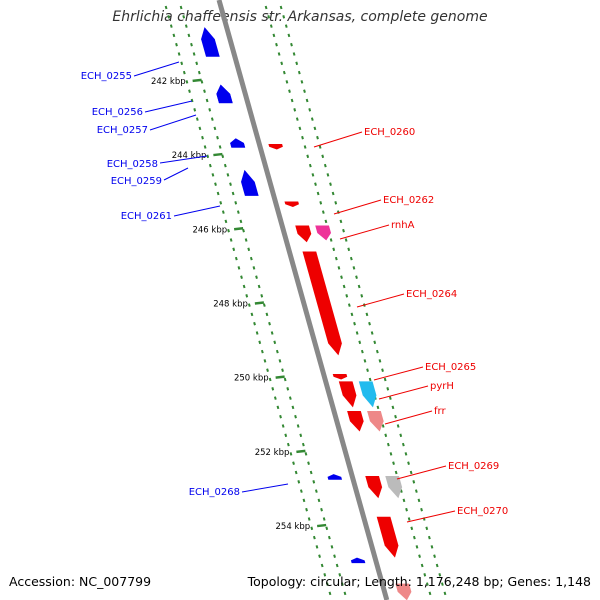 The image size is (600, 600). I want to click on gene-label-pyrh: pyrH, so click(442, 386).